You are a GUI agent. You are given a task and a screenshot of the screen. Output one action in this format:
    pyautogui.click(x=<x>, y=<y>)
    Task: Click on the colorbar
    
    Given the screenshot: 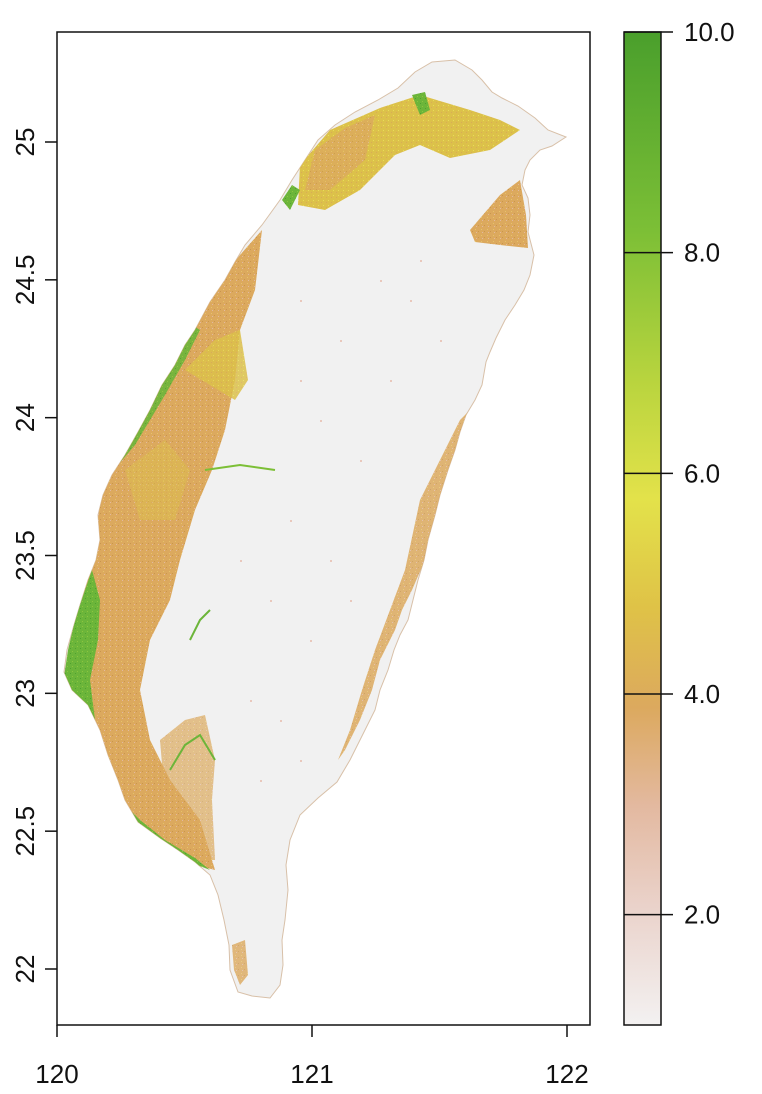 What is the action you would take?
    pyautogui.click(x=642, y=528)
    